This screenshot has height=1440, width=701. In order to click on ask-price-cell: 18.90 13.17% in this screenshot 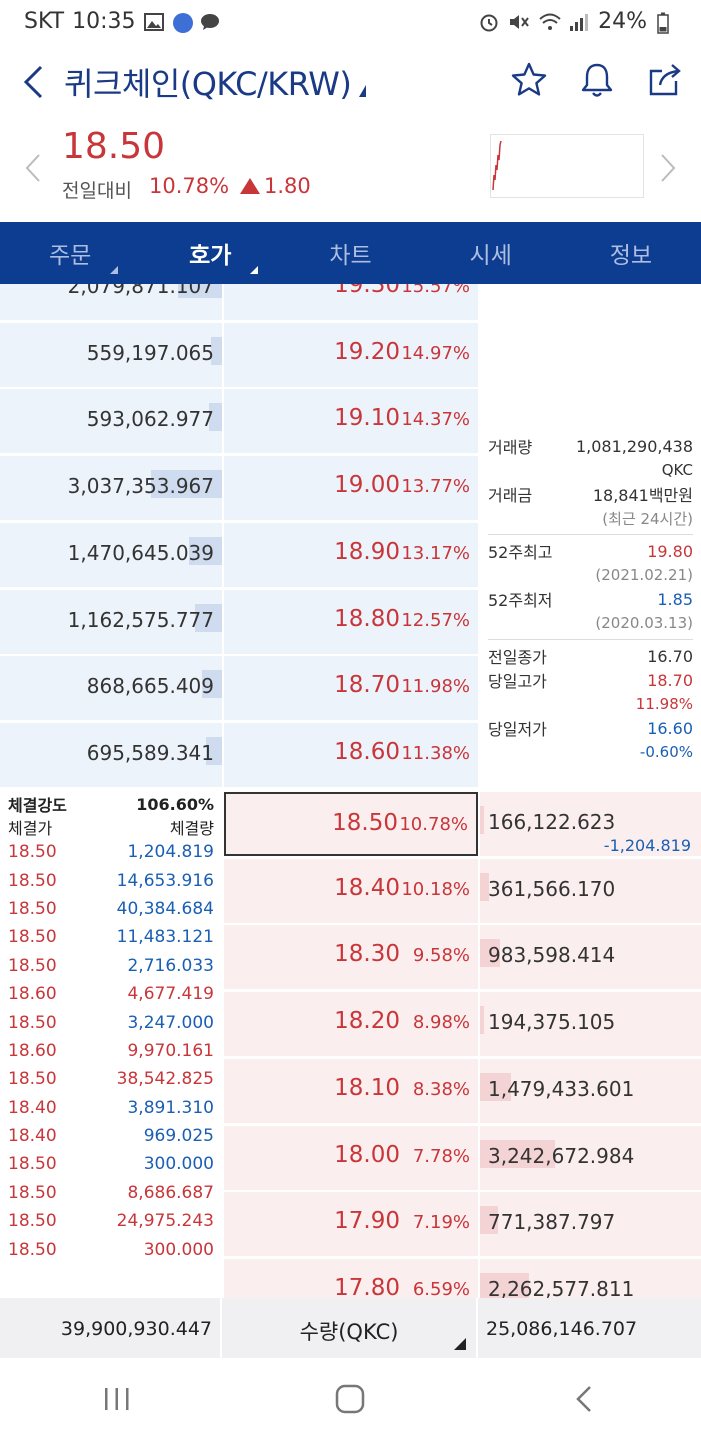, I will do `click(351, 554)`.